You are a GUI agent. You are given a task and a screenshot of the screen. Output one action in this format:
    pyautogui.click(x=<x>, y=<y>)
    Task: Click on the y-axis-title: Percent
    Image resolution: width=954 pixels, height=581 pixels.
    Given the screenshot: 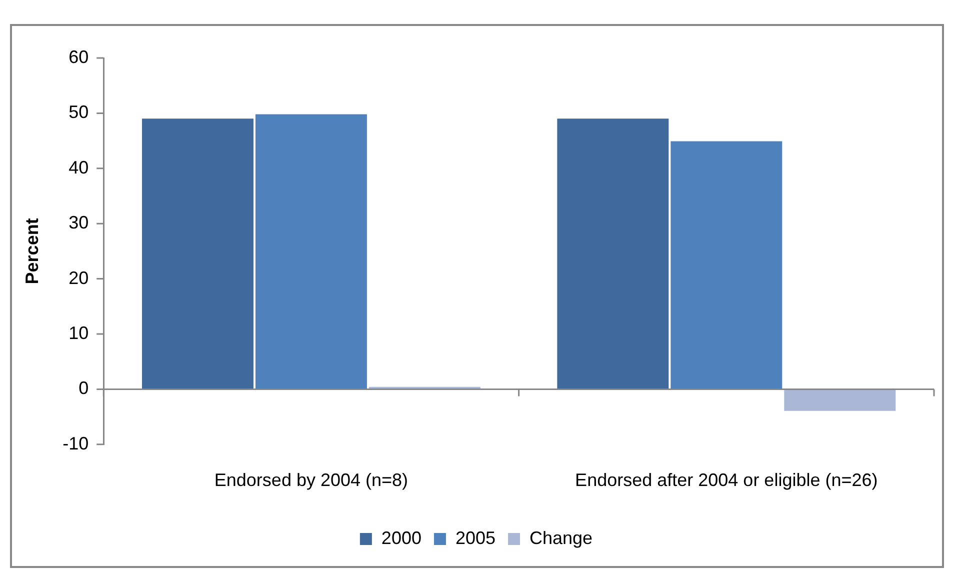 What is the action you would take?
    pyautogui.click(x=32, y=251)
    